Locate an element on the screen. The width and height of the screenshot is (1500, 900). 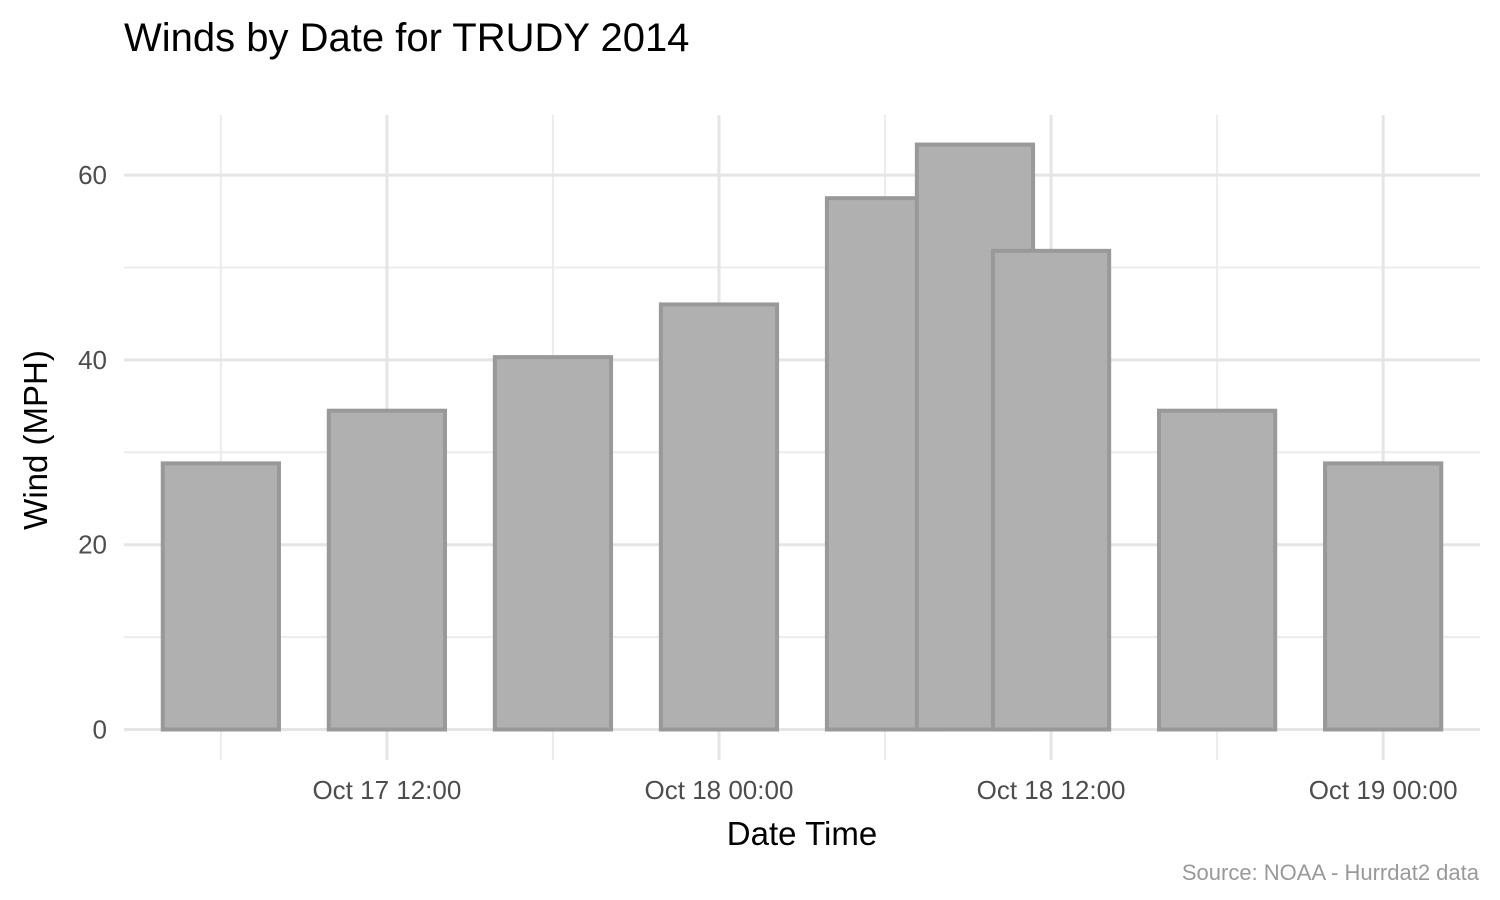
x-tick-label: Oct 17 12:00 is located at coordinates (386, 790).